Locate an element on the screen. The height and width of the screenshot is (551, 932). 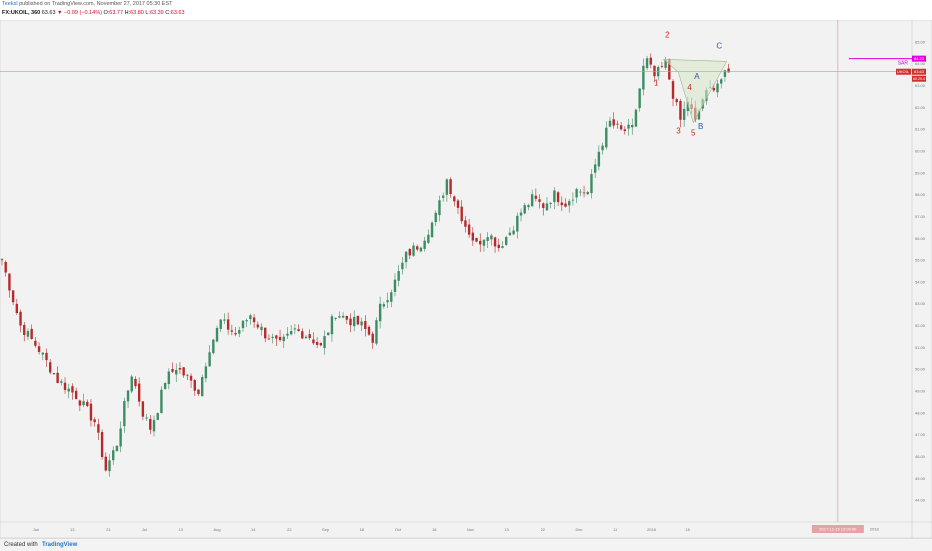
level-tag-text: 60.29.4 is located at coordinates (919, 79).